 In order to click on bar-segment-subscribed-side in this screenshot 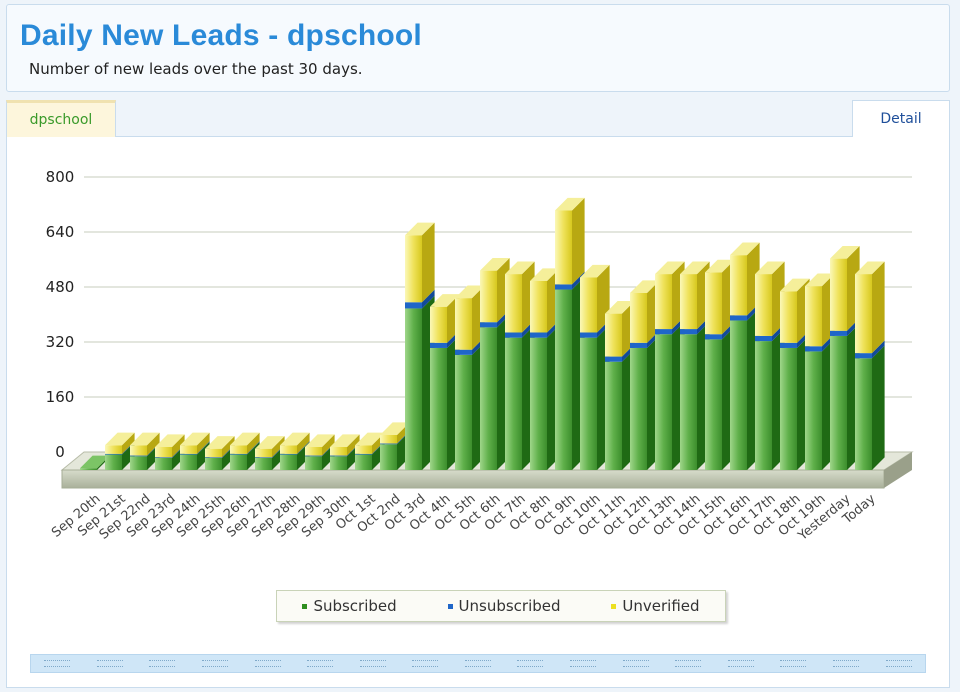, I will do `click(878, 407)`.